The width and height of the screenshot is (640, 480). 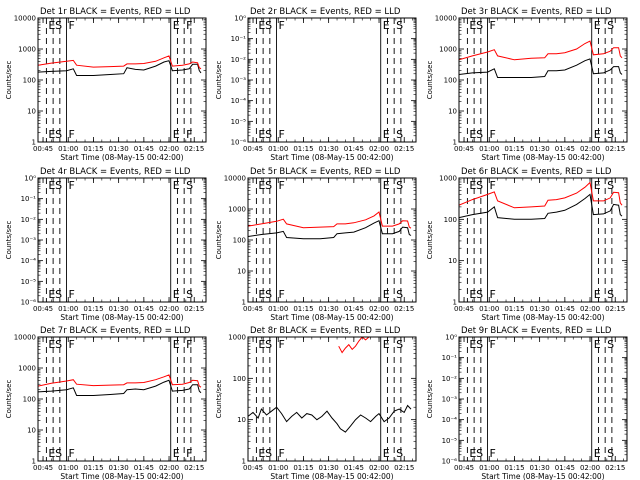 I want to click on y-tick-label: 10000, so click(x=25, y=19).